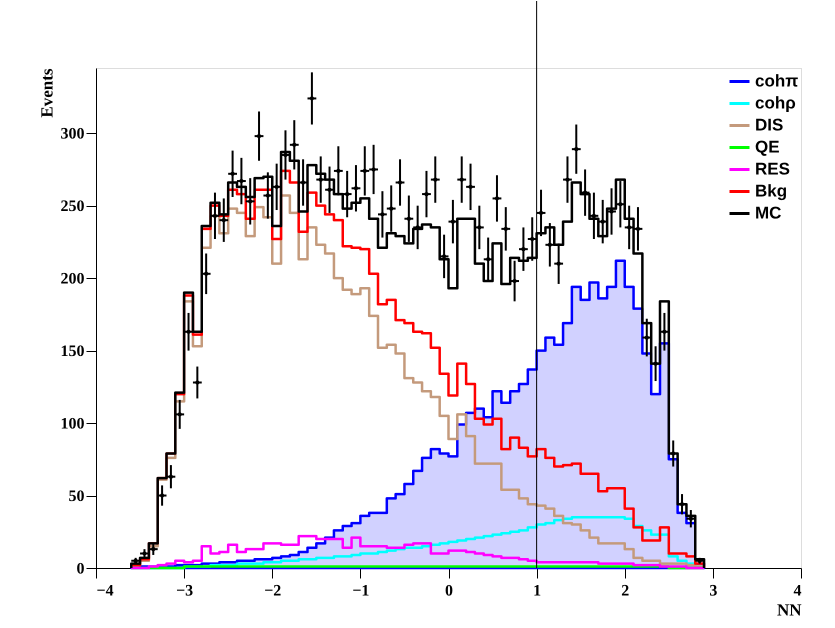 The image size is (835, 628). What do you see at coordinates (72, 279) in the screenshot?
I see `y-tick-label: 200` at bounding box center [72, 279].